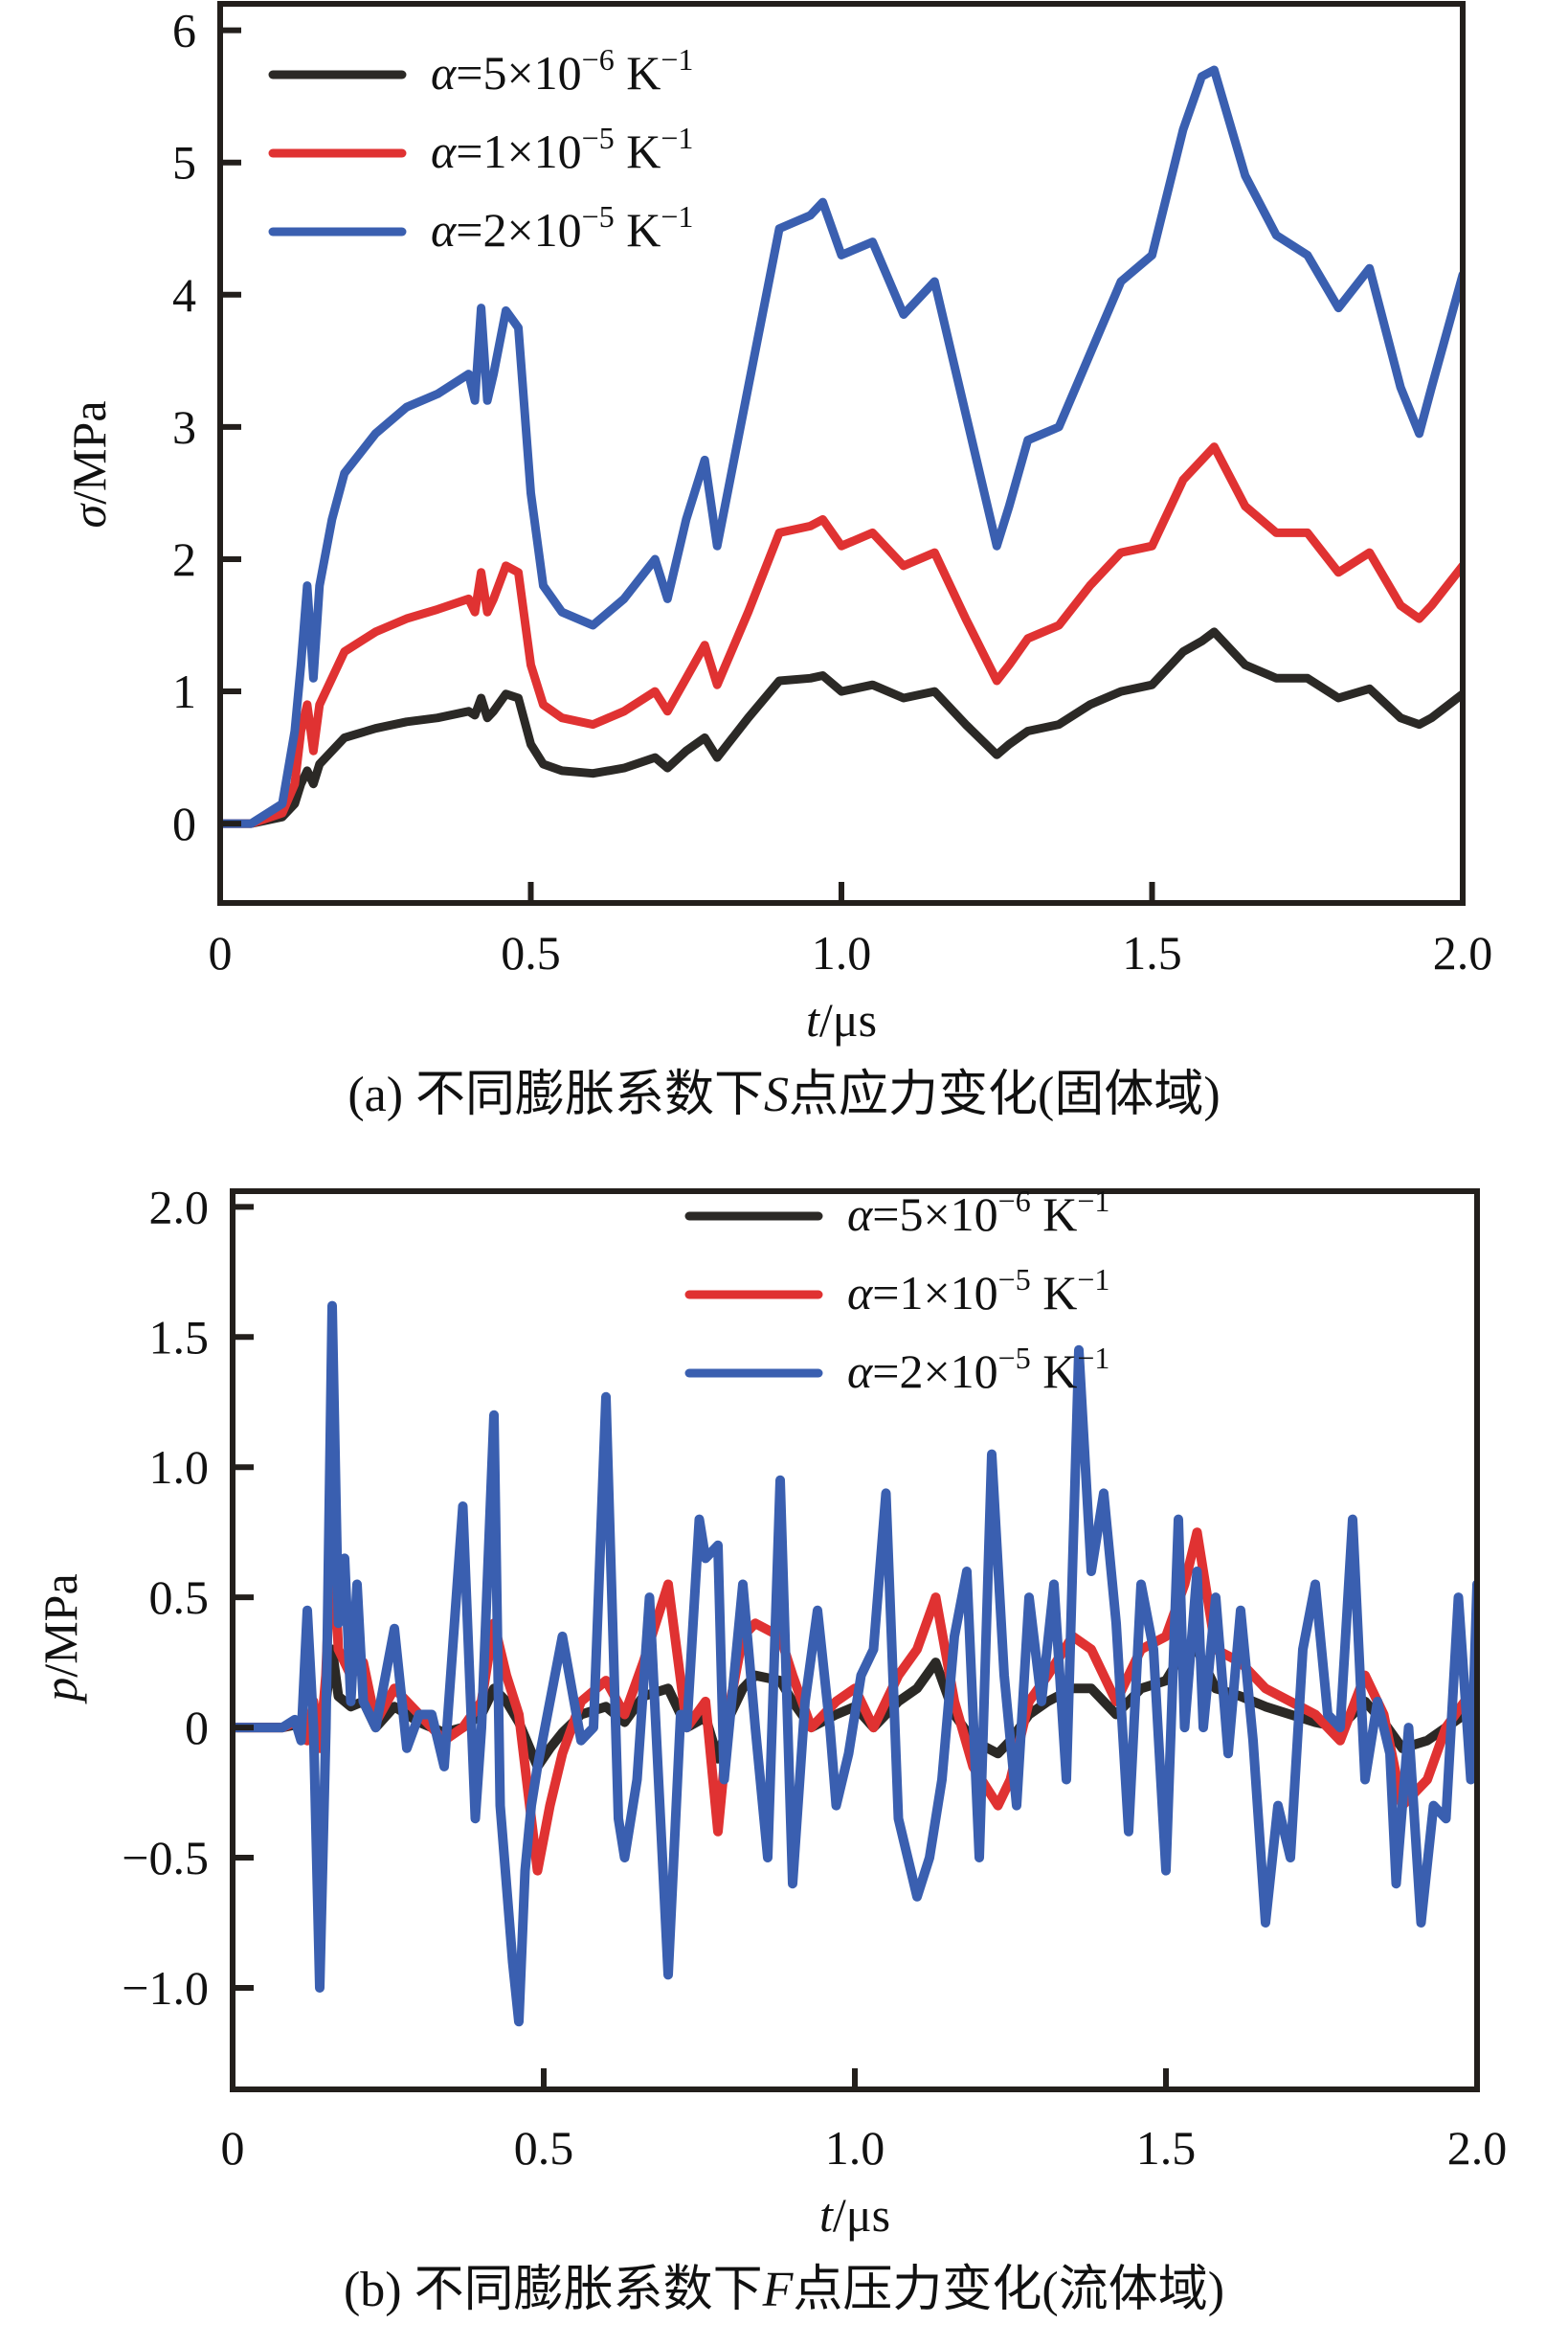  What do you see at coordinates (184, 30) in the screenshot?
I see `y-tick-label: 6` at bounding box center [184, 30].